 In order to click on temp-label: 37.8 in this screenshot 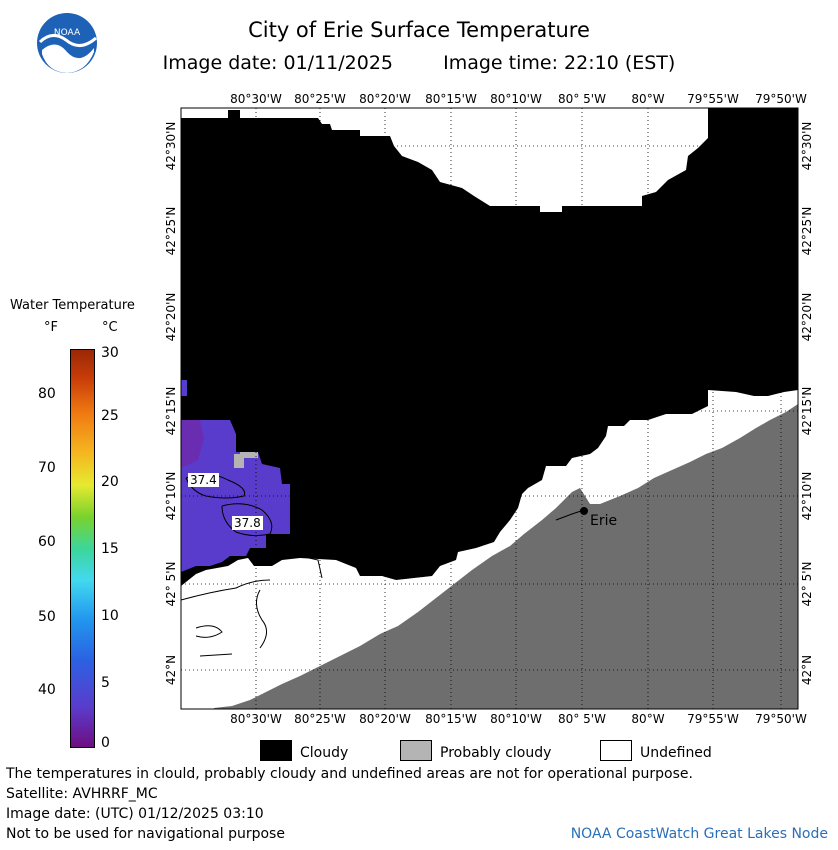, I will do `click(247, 523)`.